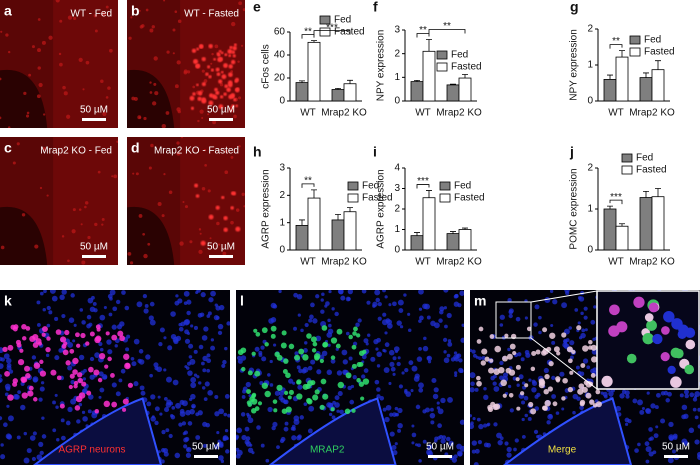 The width and height of the screenshot is (700, 465). What do you see at coordinates (97, 431) in the screenshot?
I see `ventricle` at bounding box center [97, 431].